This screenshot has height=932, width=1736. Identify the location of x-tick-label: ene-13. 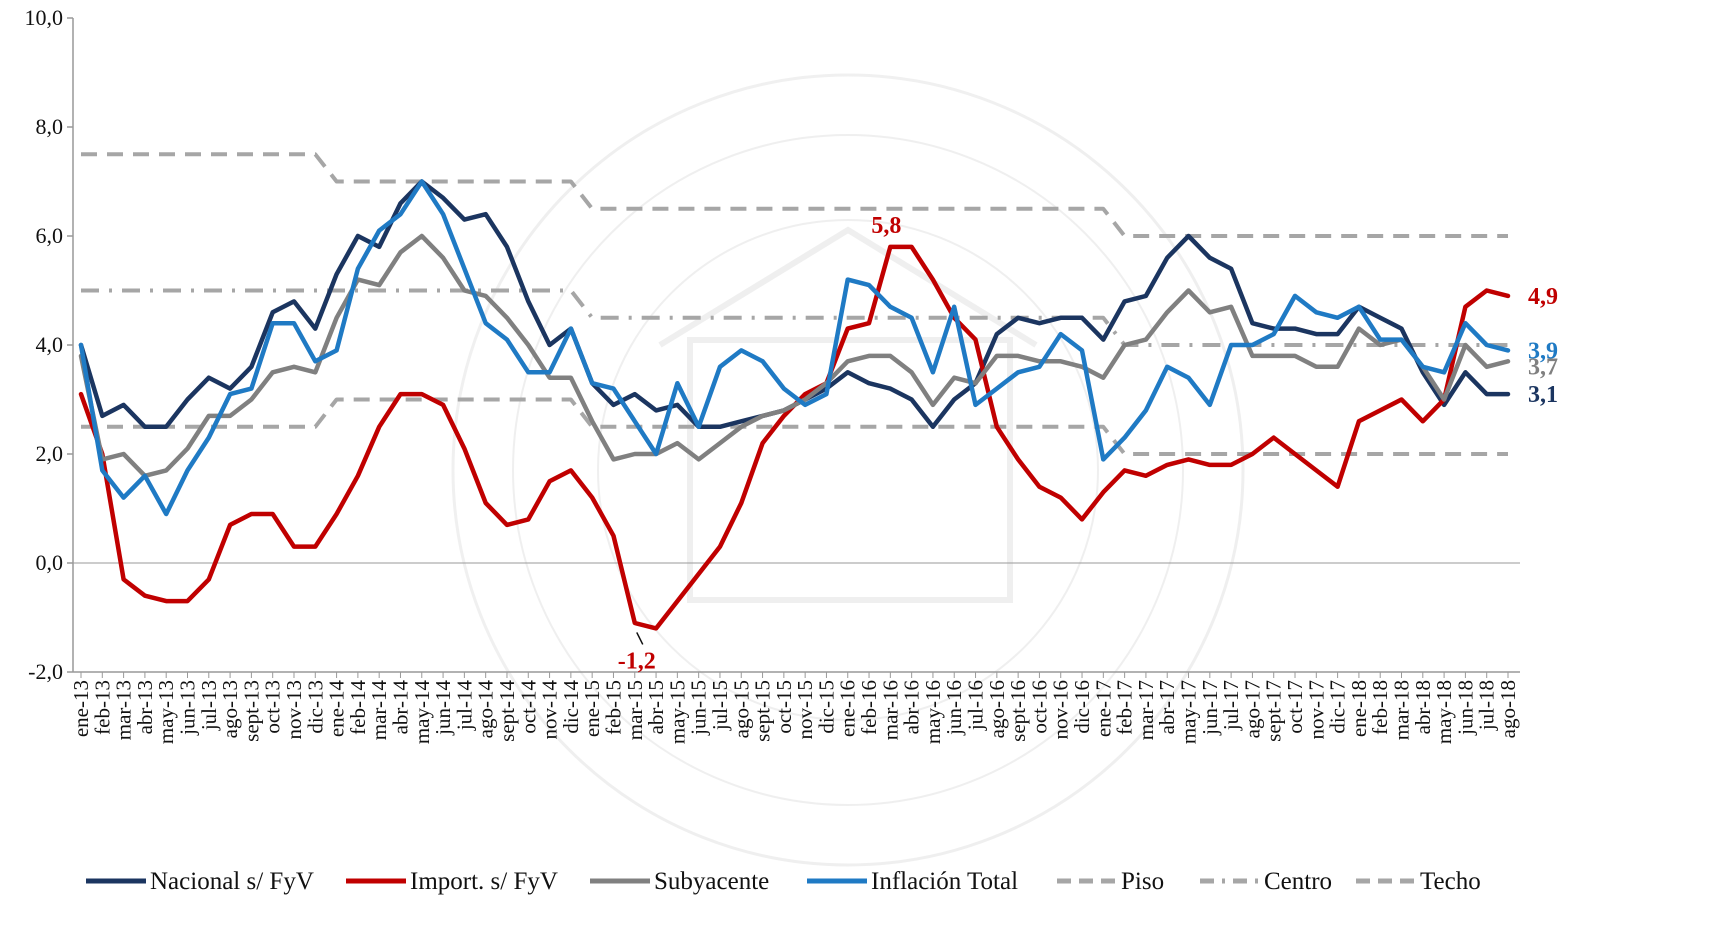
(81, 708).